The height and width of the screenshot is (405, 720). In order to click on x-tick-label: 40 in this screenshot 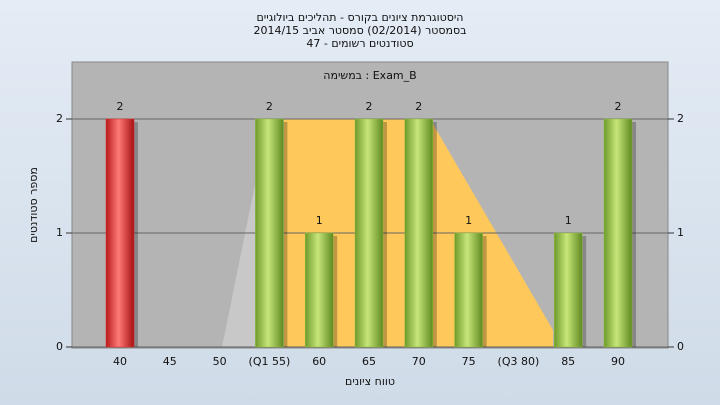, I will do `click(120, 361)`.